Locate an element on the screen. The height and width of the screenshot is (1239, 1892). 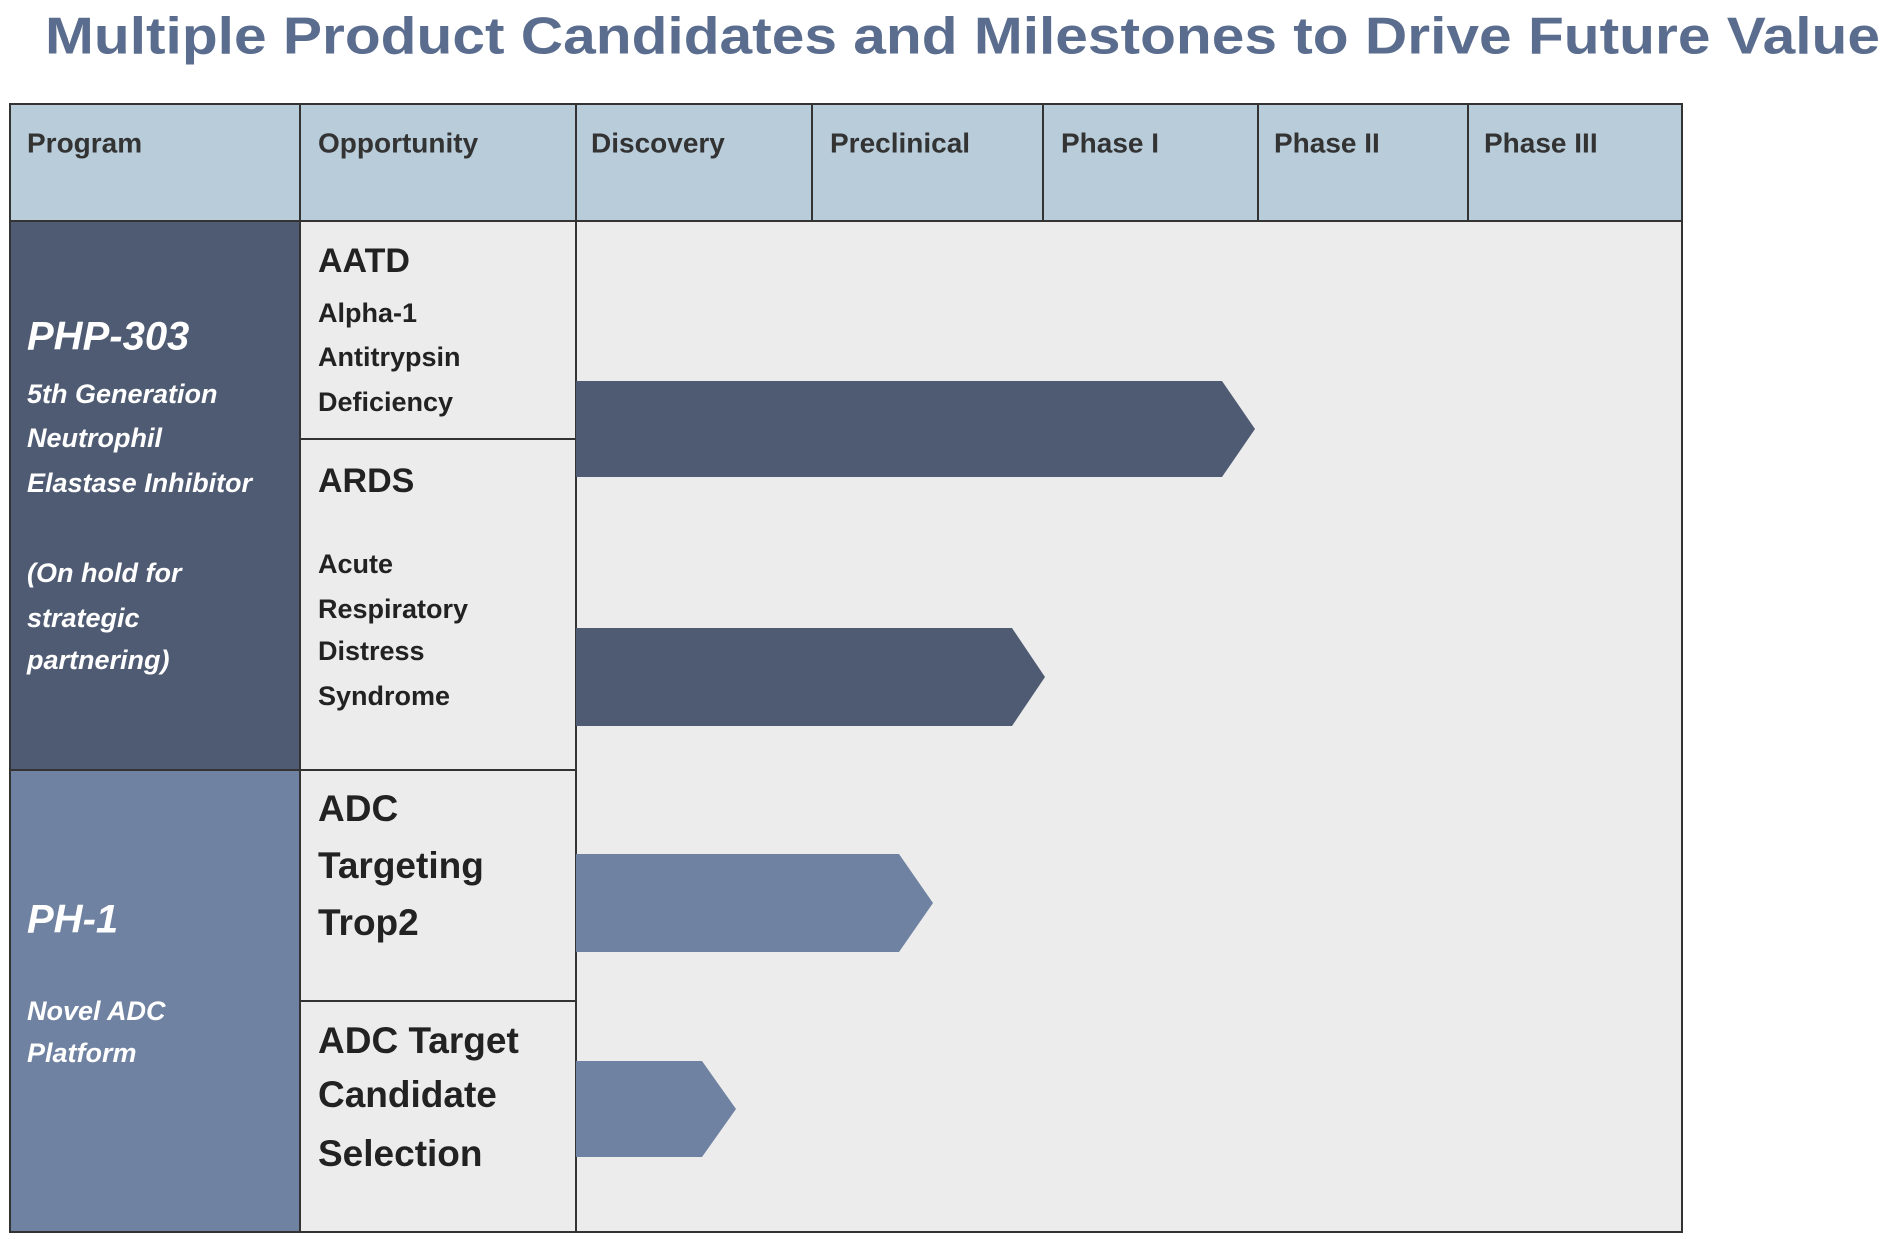
header-label: Discovery is located at coordinates (658, 142).